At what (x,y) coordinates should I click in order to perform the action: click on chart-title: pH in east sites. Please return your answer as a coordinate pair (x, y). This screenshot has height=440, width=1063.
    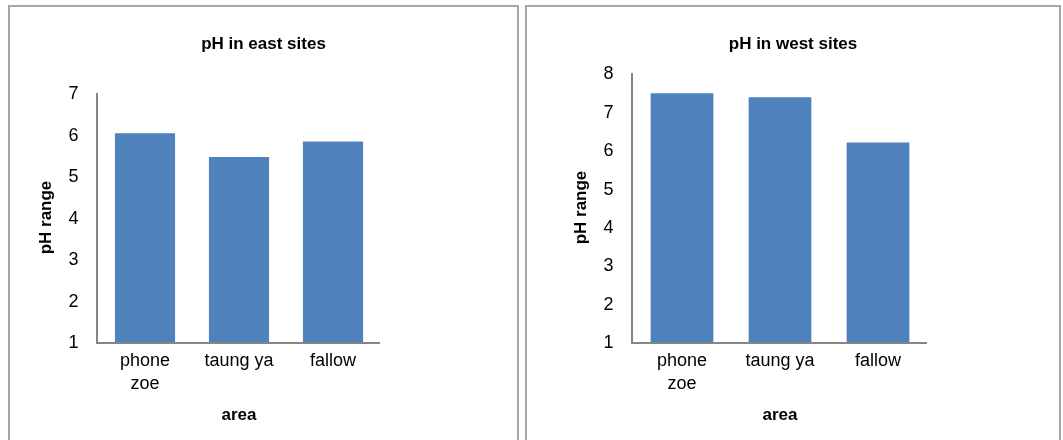
    Looking at the image, I should click on (263, 44).